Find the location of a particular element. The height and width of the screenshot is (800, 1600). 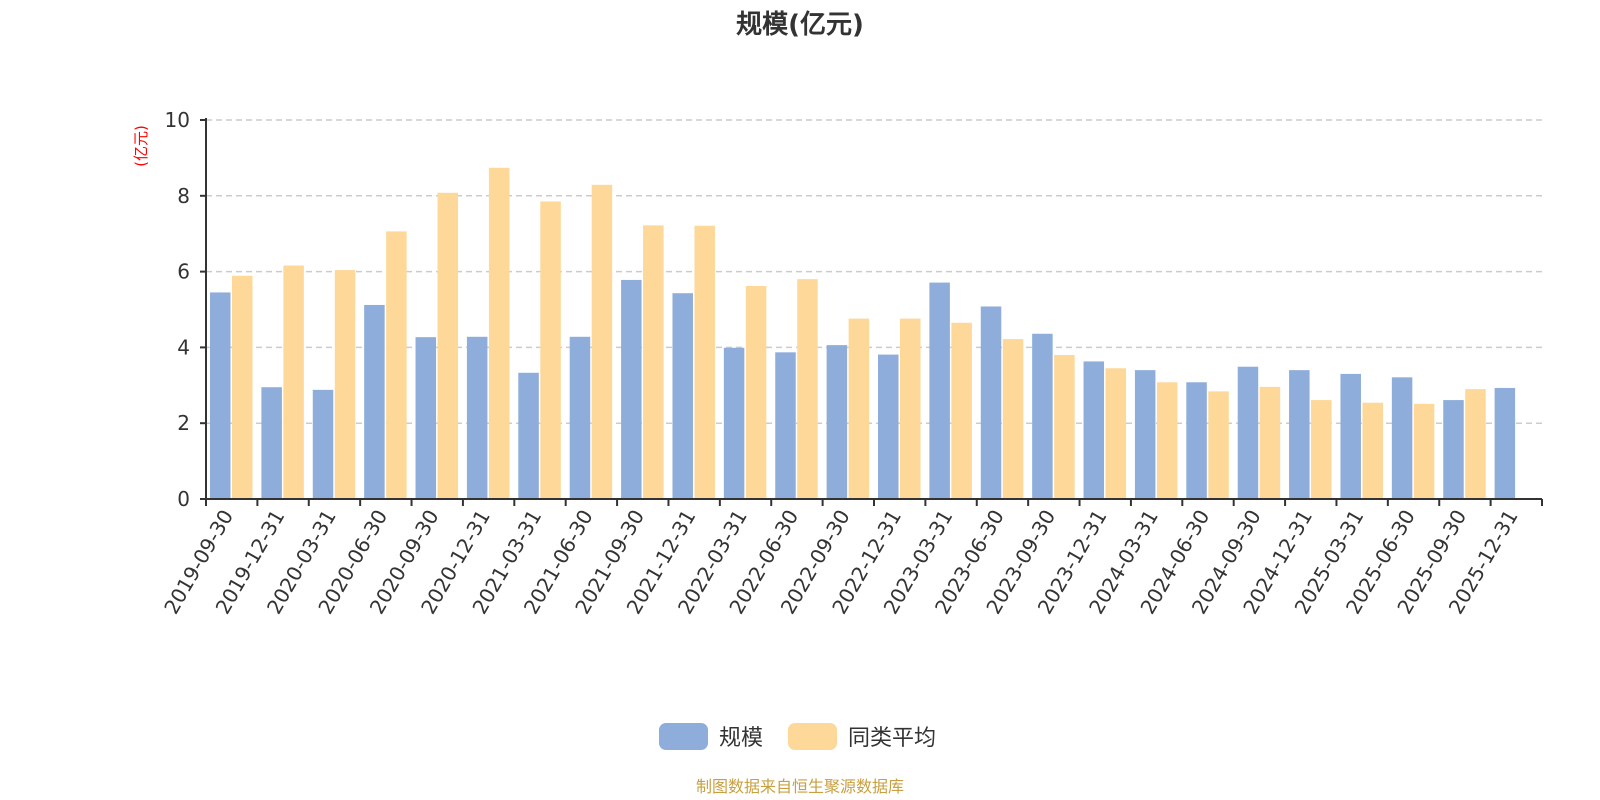

legend-label-peer-average: 同类平均 is located at coordinates (892, 738).